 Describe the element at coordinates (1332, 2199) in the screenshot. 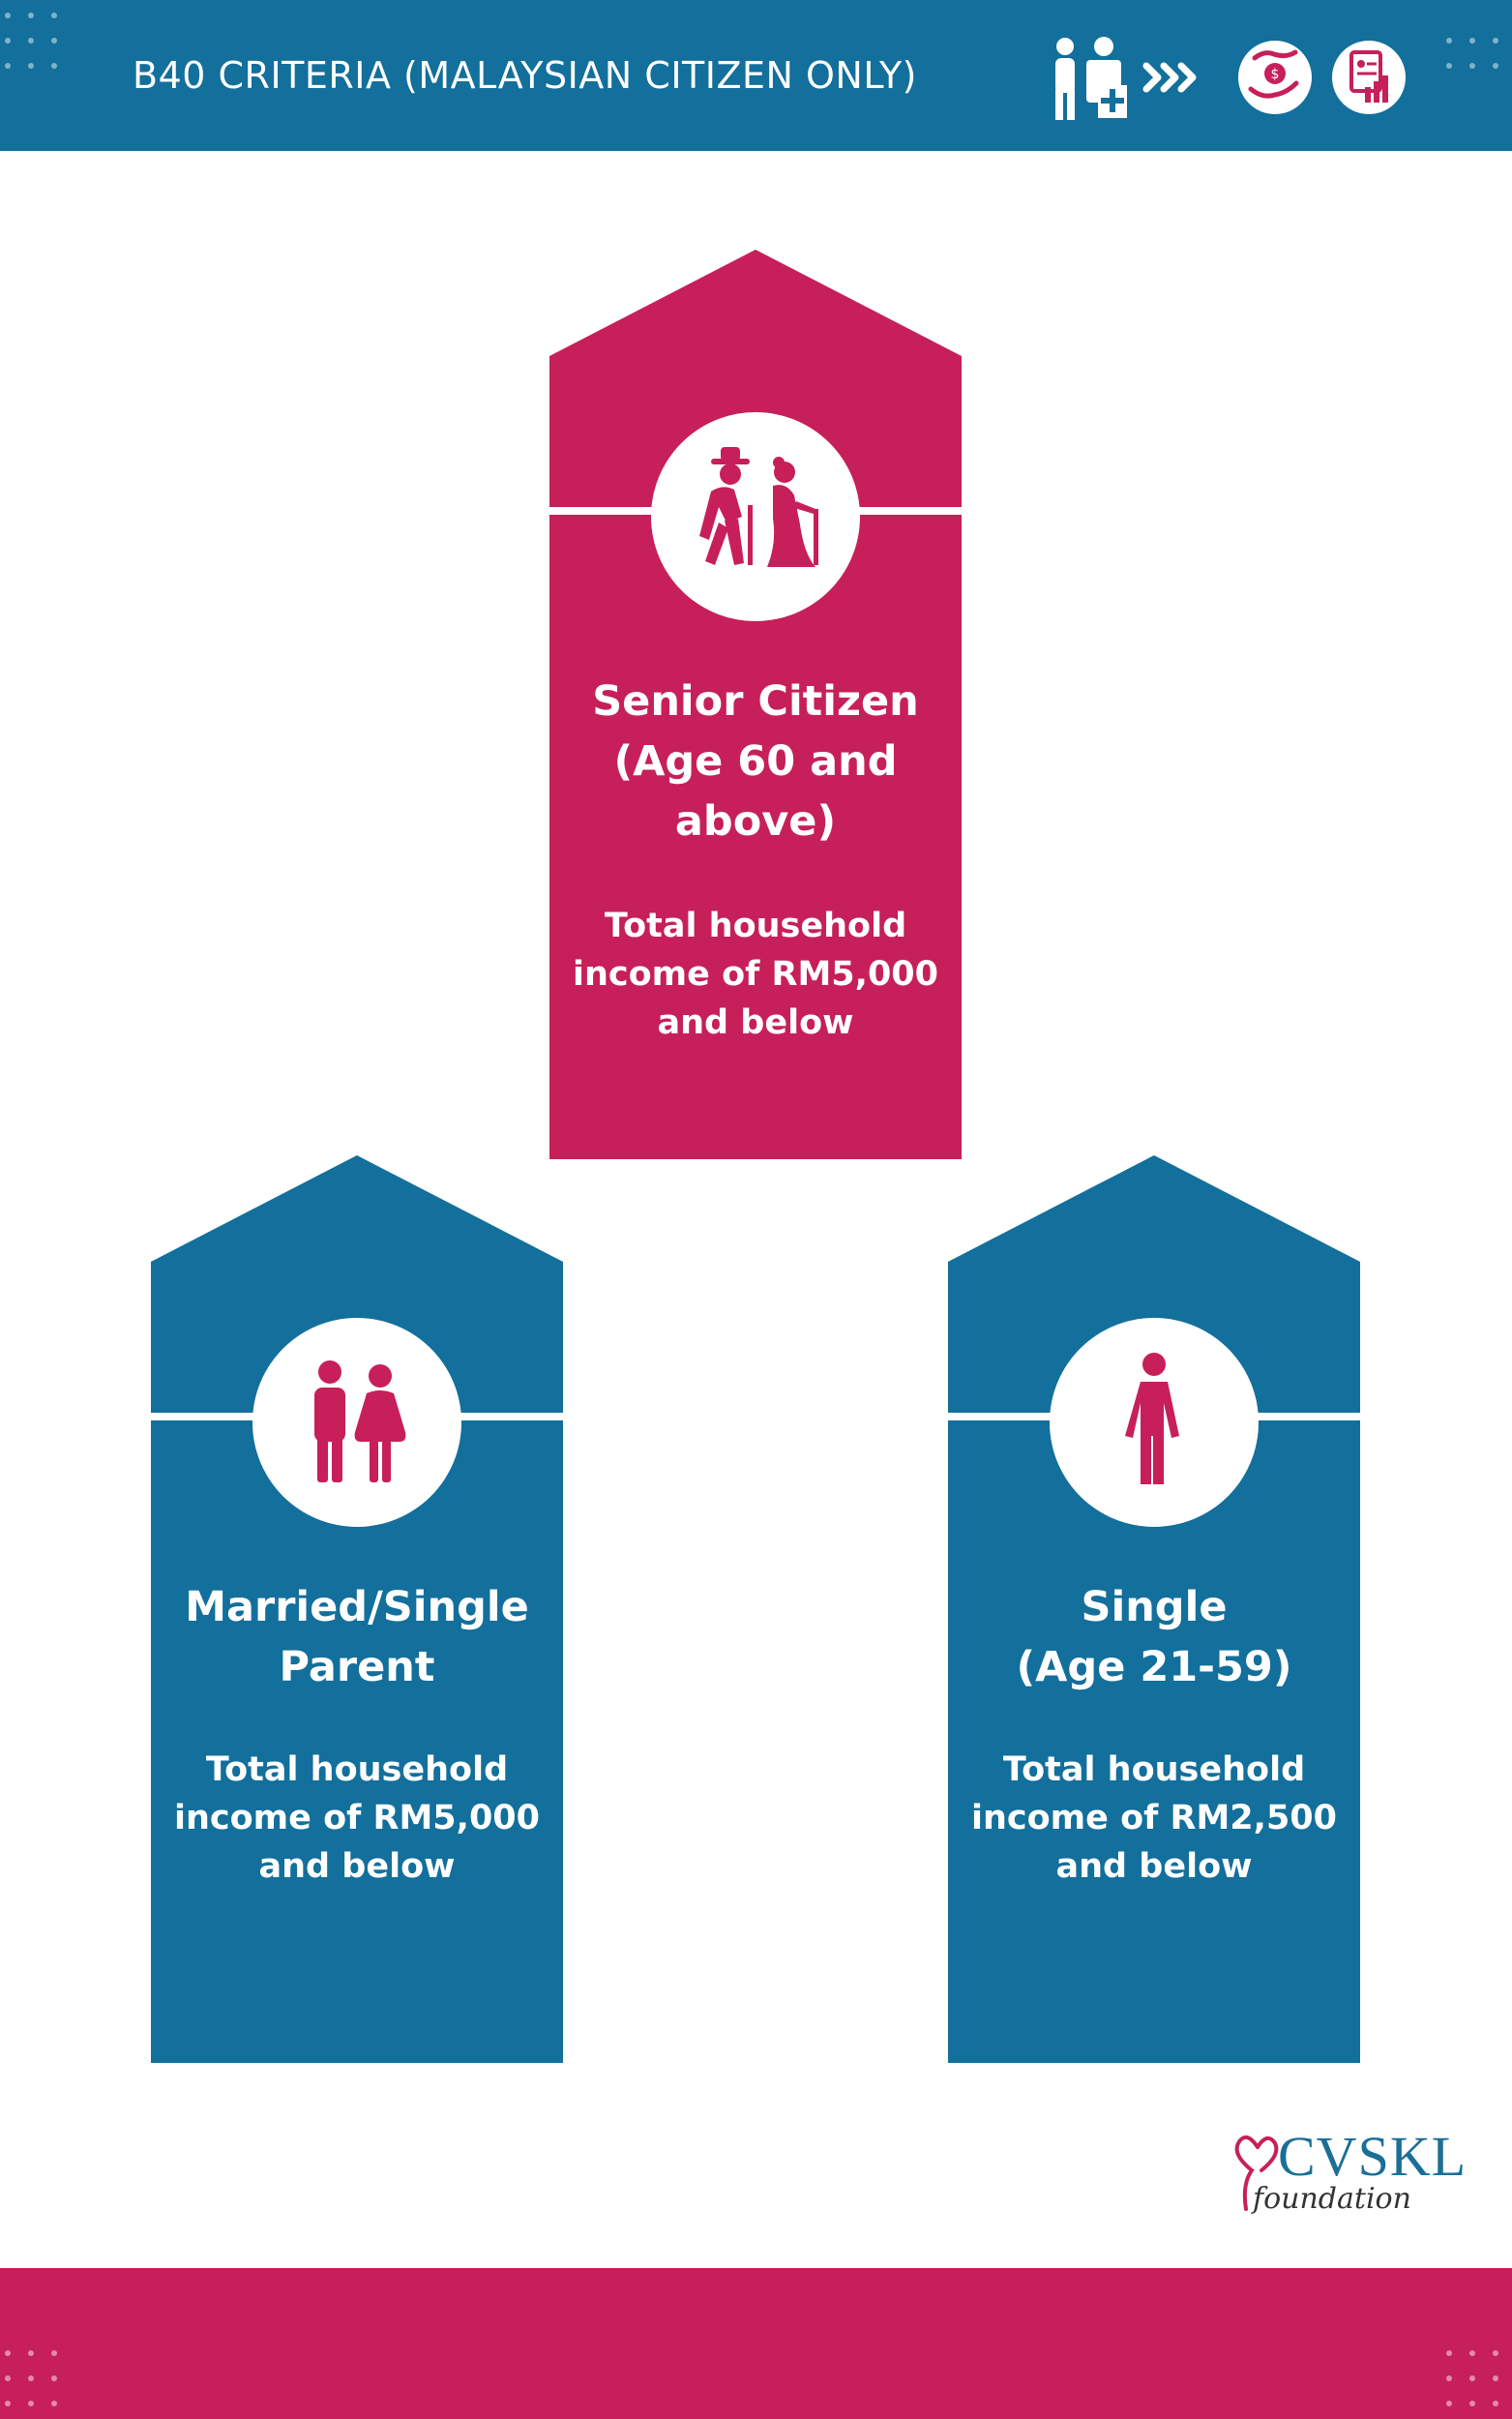

I see `logo-subtitle: foundation` at that location.